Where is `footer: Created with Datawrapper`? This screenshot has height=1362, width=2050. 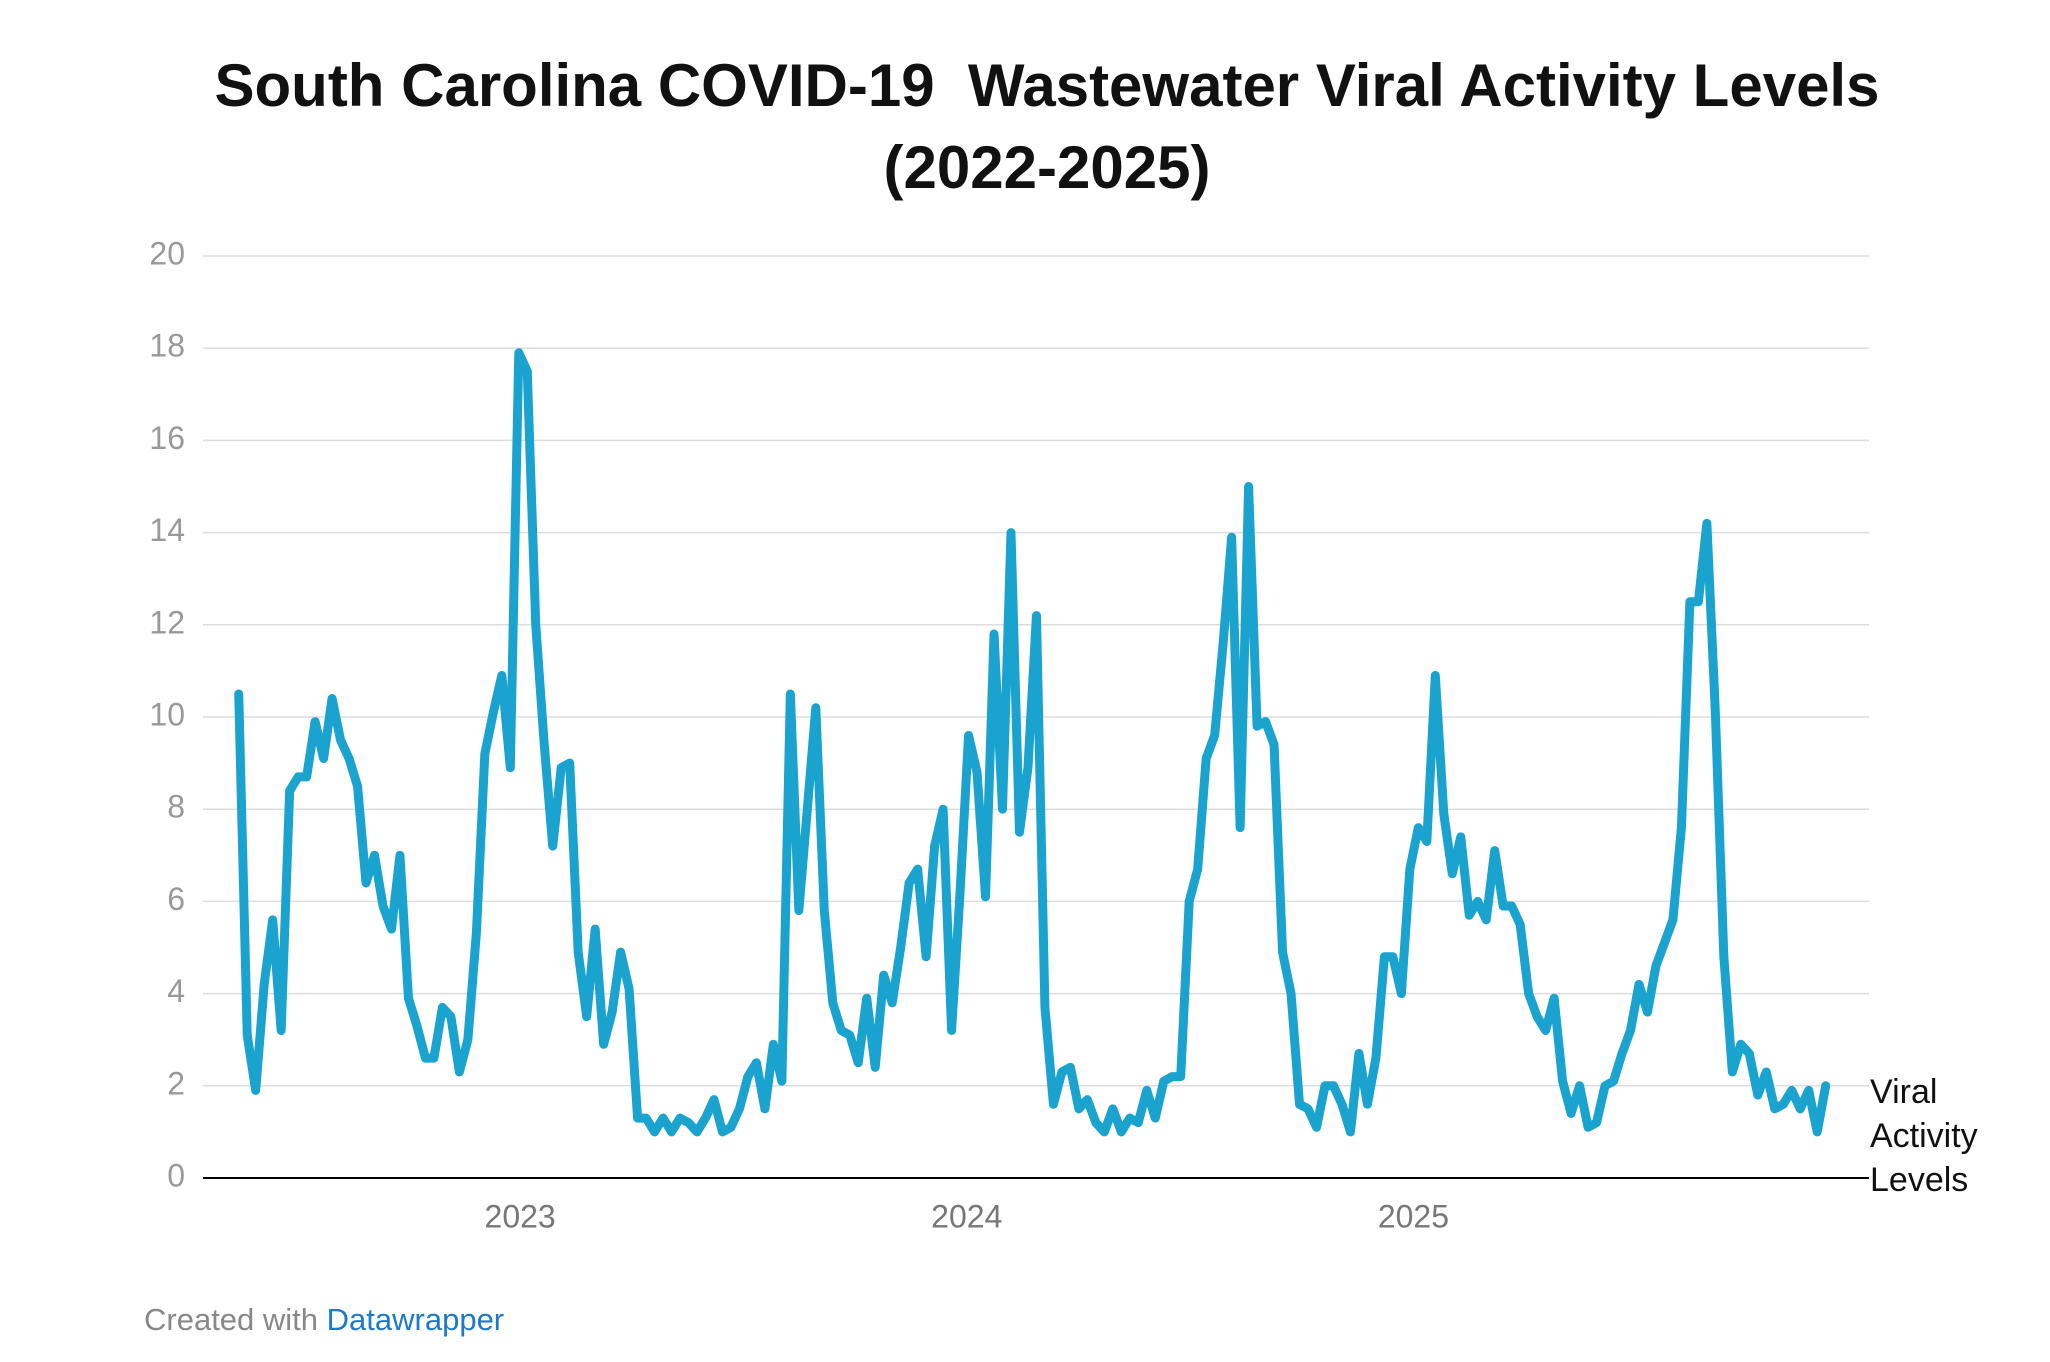
footer: Created with Datawrapper is located at coordinates (324, 1320).